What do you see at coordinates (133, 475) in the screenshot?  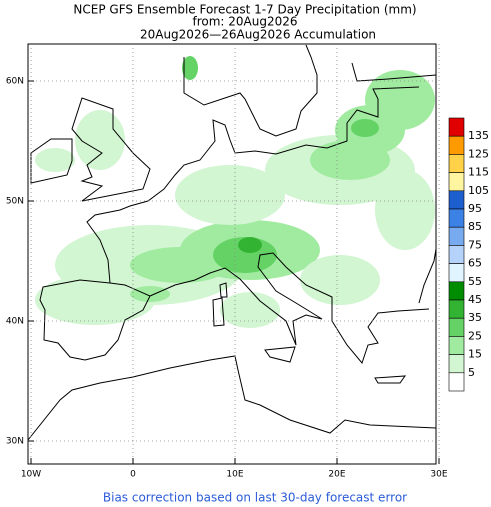 I see `lon-label: 0` at bounding box center [133, 475].